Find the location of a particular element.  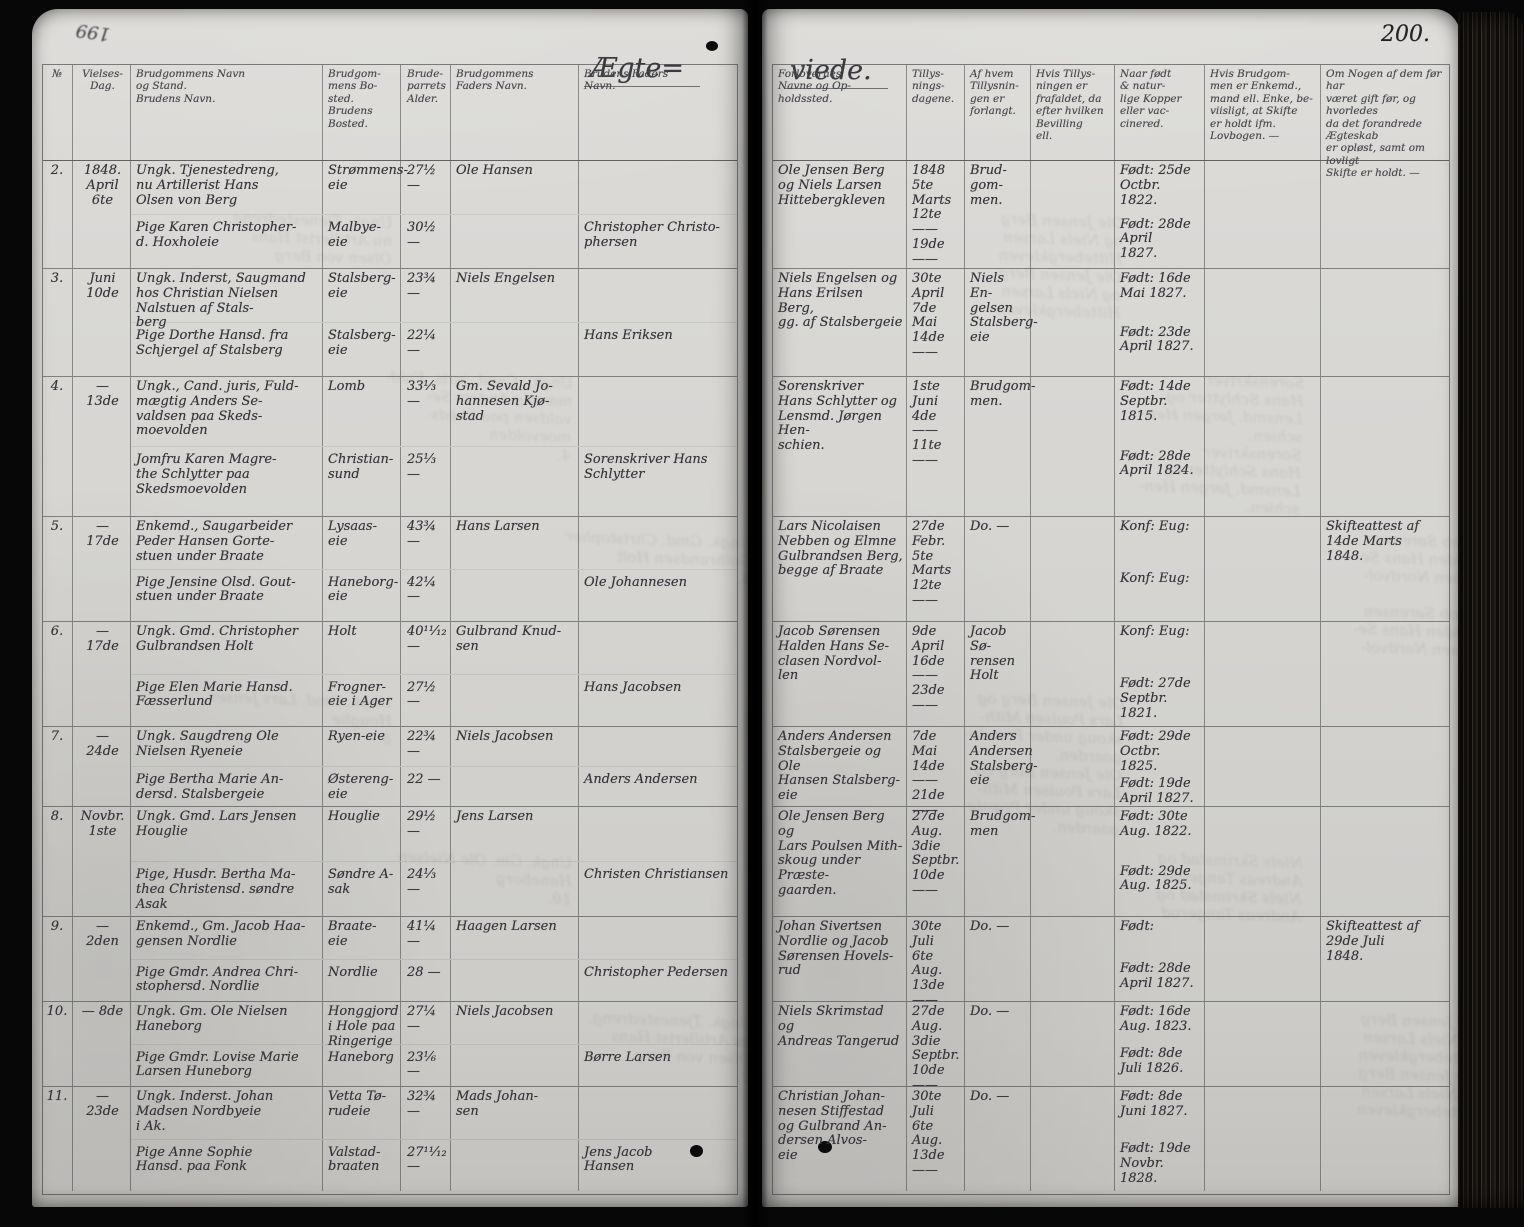

groom-age-cell: 43¾ — is located at coordinates (426, 543).